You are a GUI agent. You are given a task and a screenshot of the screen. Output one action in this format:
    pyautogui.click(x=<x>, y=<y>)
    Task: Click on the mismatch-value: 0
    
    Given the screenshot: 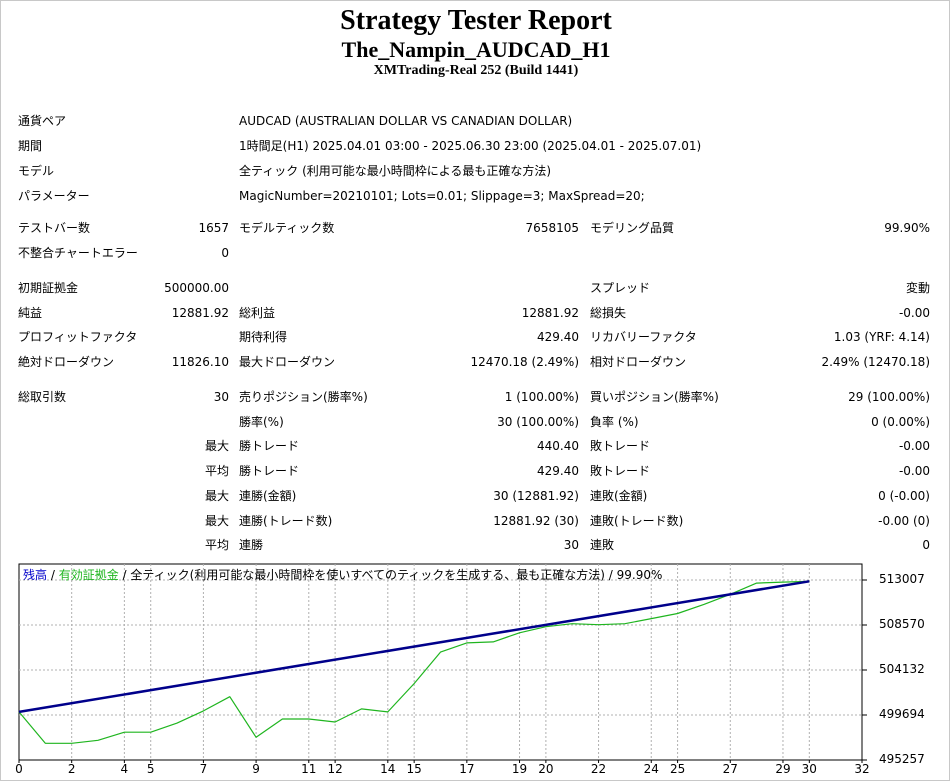 What is the action you would take?
    pyautogui.click(x=225, y=253)
    